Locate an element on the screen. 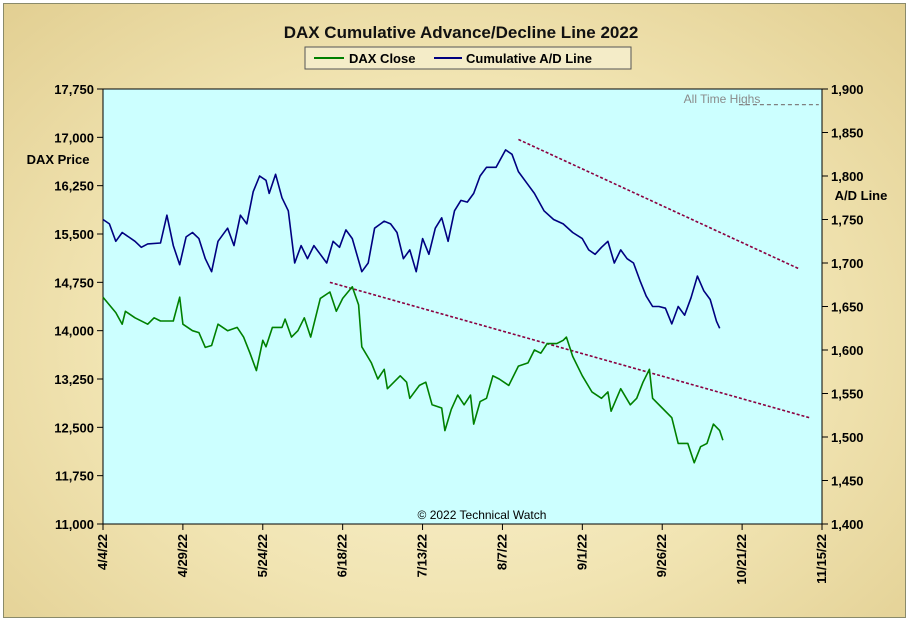 The width and height of the screenshot is (911, 623). y-right-tick-label: 1,800 is located at coordinates (847, 176).